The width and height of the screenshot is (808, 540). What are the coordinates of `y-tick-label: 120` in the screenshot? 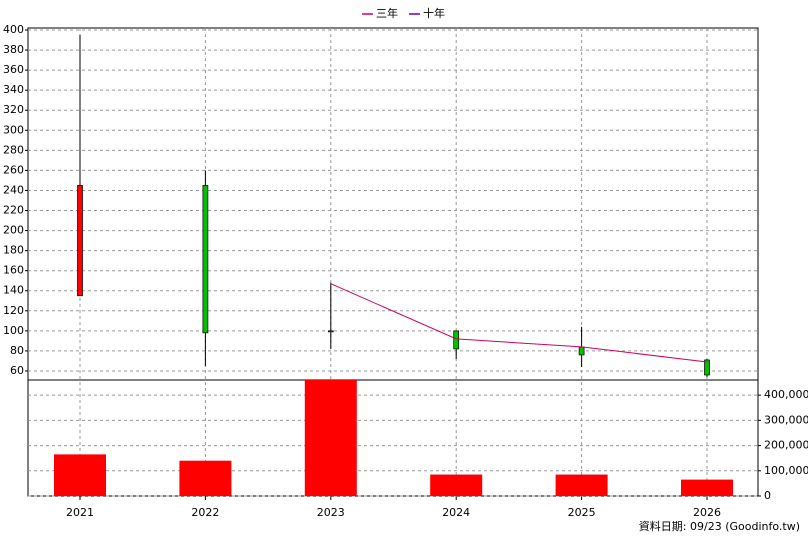 It's located at (13, 310).